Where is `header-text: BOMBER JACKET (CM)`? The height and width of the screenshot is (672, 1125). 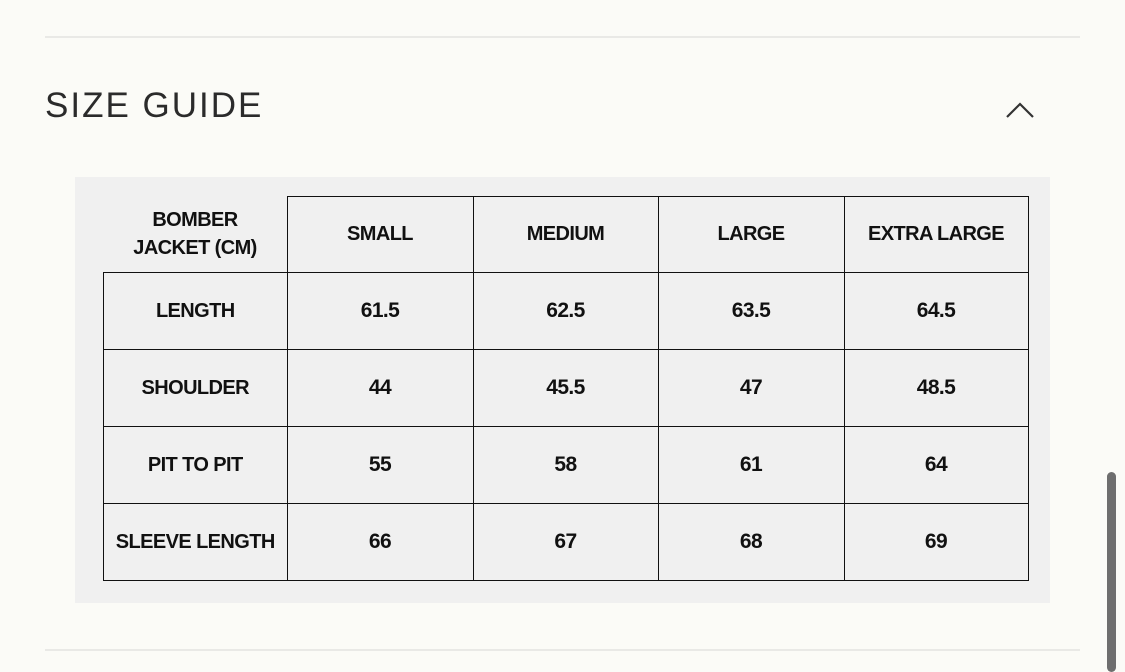
header-text: BOMBER JACKET (CM) is located at coordinates (195, 234).